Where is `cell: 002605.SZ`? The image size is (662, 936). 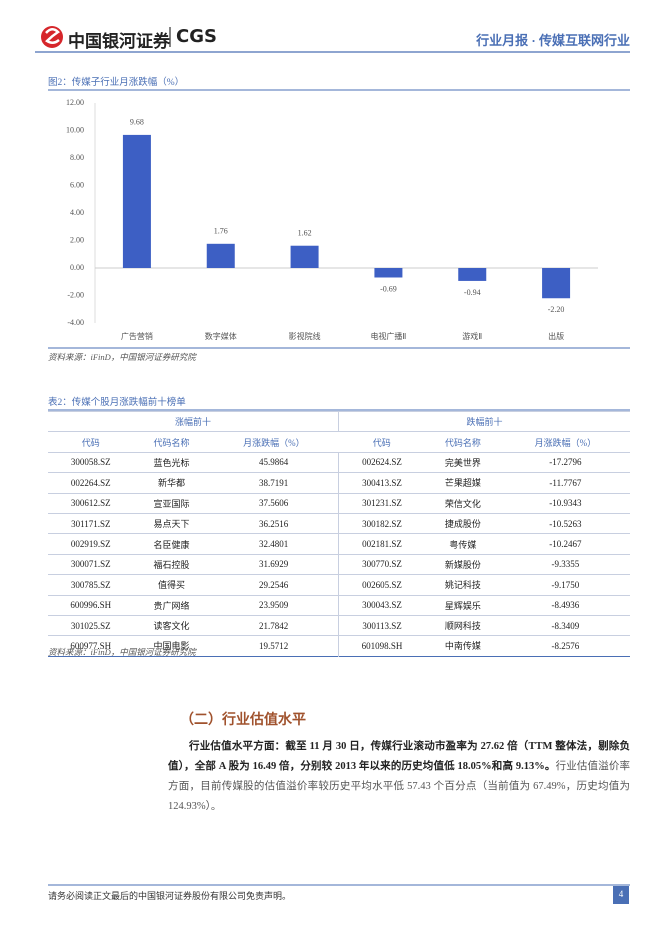 cell: 002605.SZ is located at coordinates (381, 585).